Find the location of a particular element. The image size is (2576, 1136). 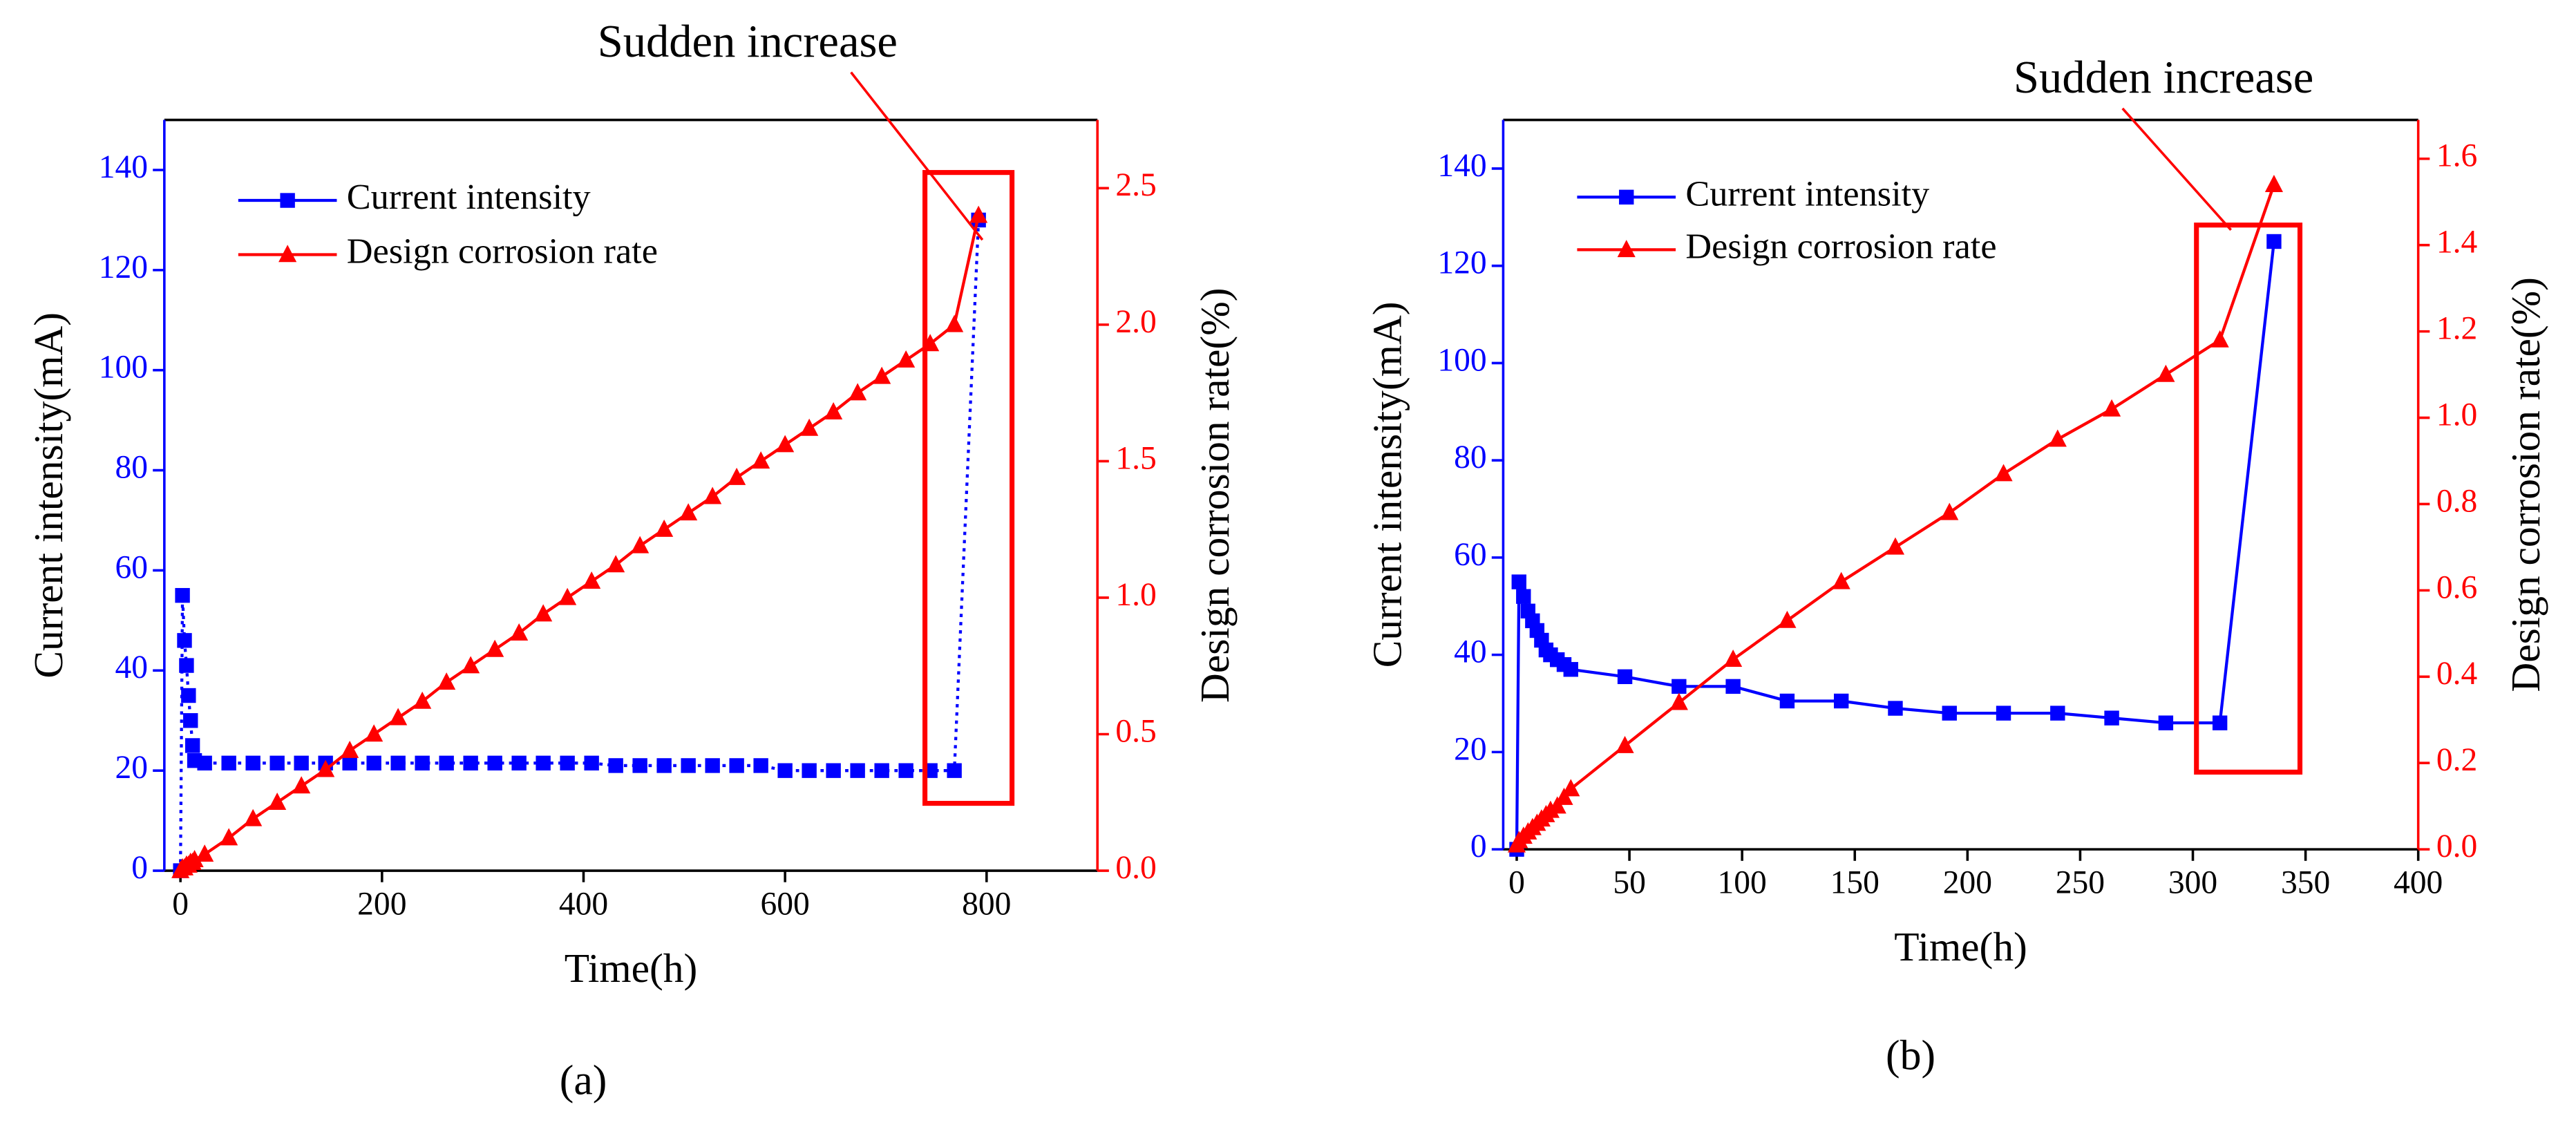

y-tick-label: 140 is located at coordinates (123, 167).